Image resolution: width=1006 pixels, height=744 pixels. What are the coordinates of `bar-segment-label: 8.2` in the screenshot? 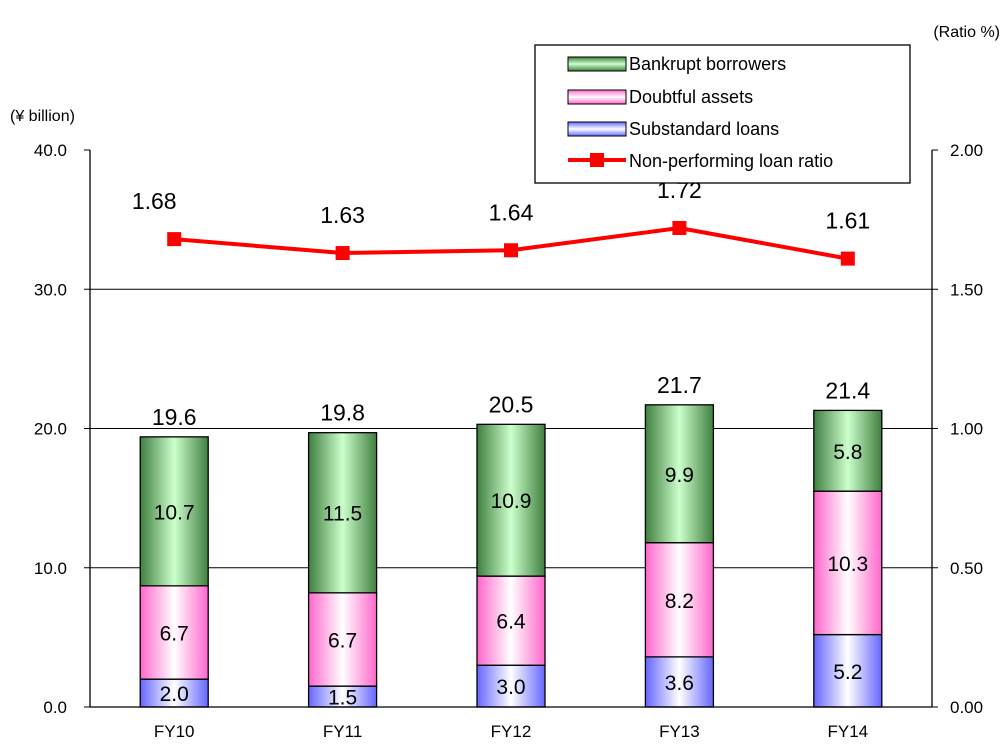 It's located at (679, 601).